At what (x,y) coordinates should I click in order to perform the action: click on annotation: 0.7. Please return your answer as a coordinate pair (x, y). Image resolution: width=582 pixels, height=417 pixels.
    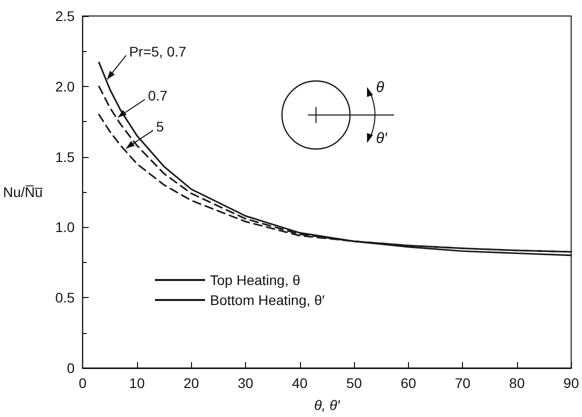
    Looking at the image, I should click on (158, 95).